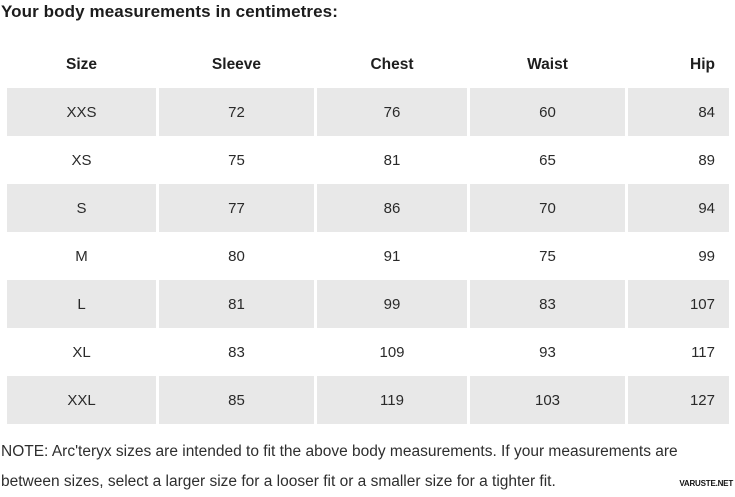 The image size is (735, 497). Describe the element at coordinates (702, 64) in the screenshot. I see `column-header-hip: Hip` at that location.